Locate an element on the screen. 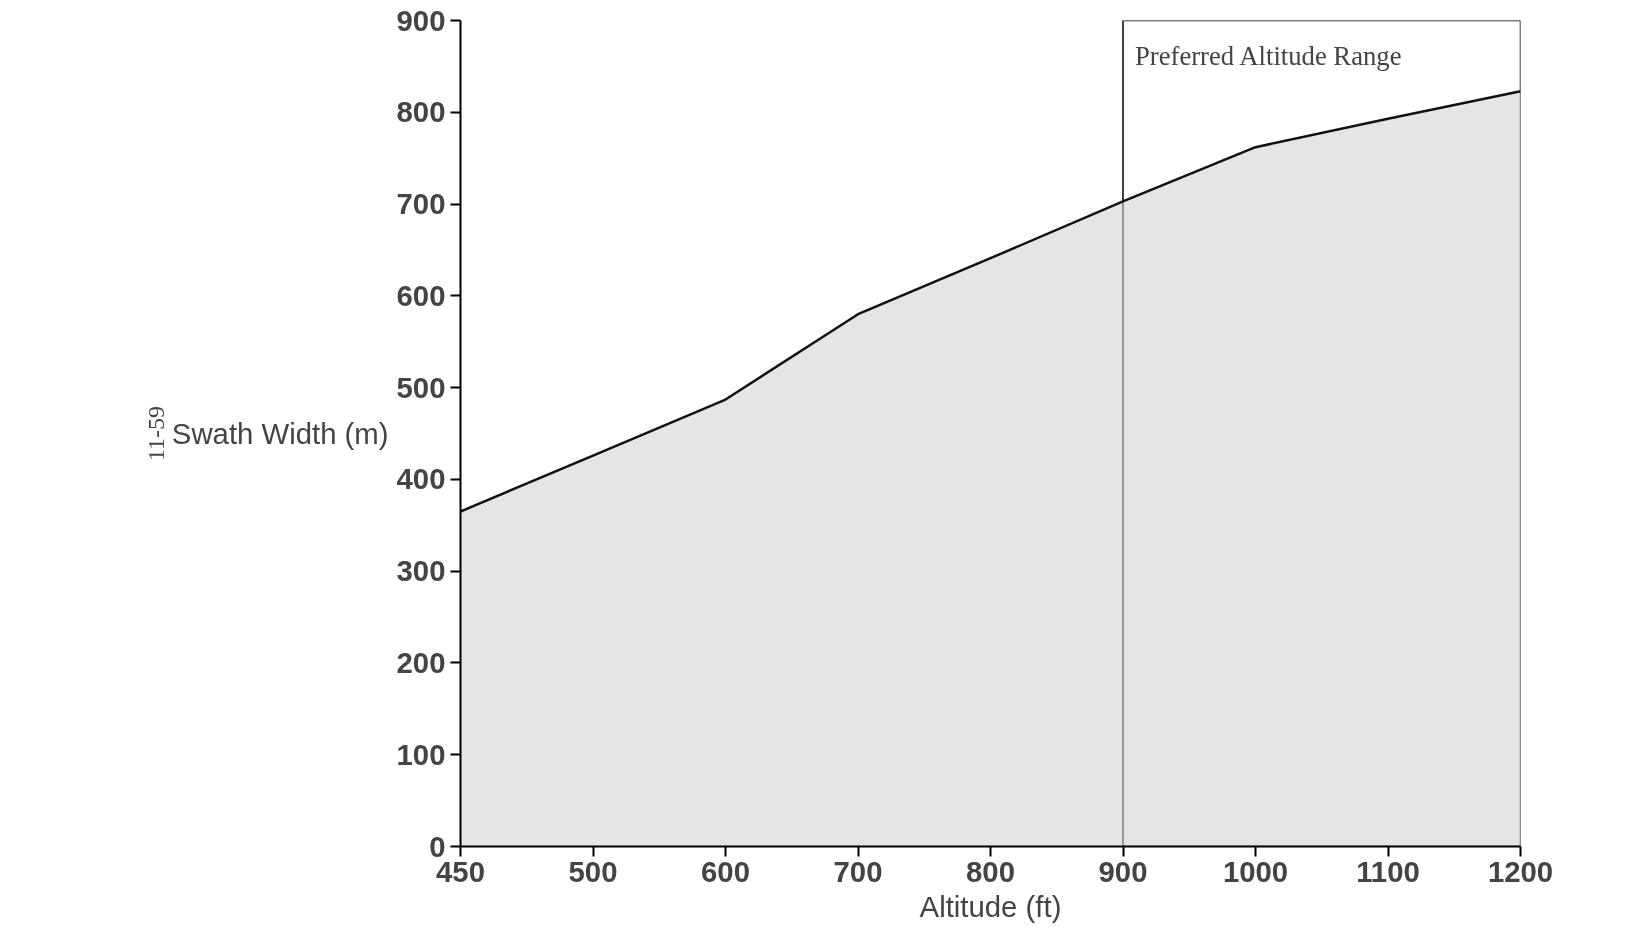 The width and height of the screenshot is (1648, 932). y-tick-label: 100 is located at coordinates (421, 754).